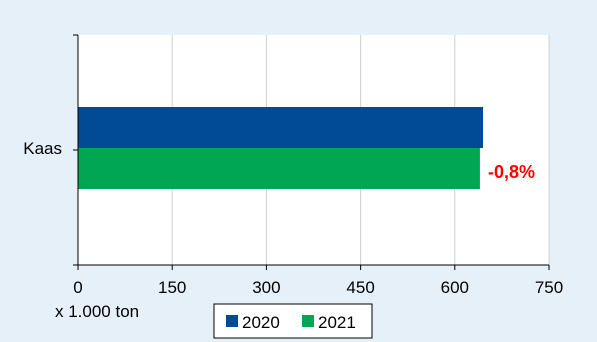 The image size is (597, 342). What do you see at coordinates (97, 311) in the screenshot?
I see `x-axis-label: x 1.000 ton` at bounding box center [97, 311].